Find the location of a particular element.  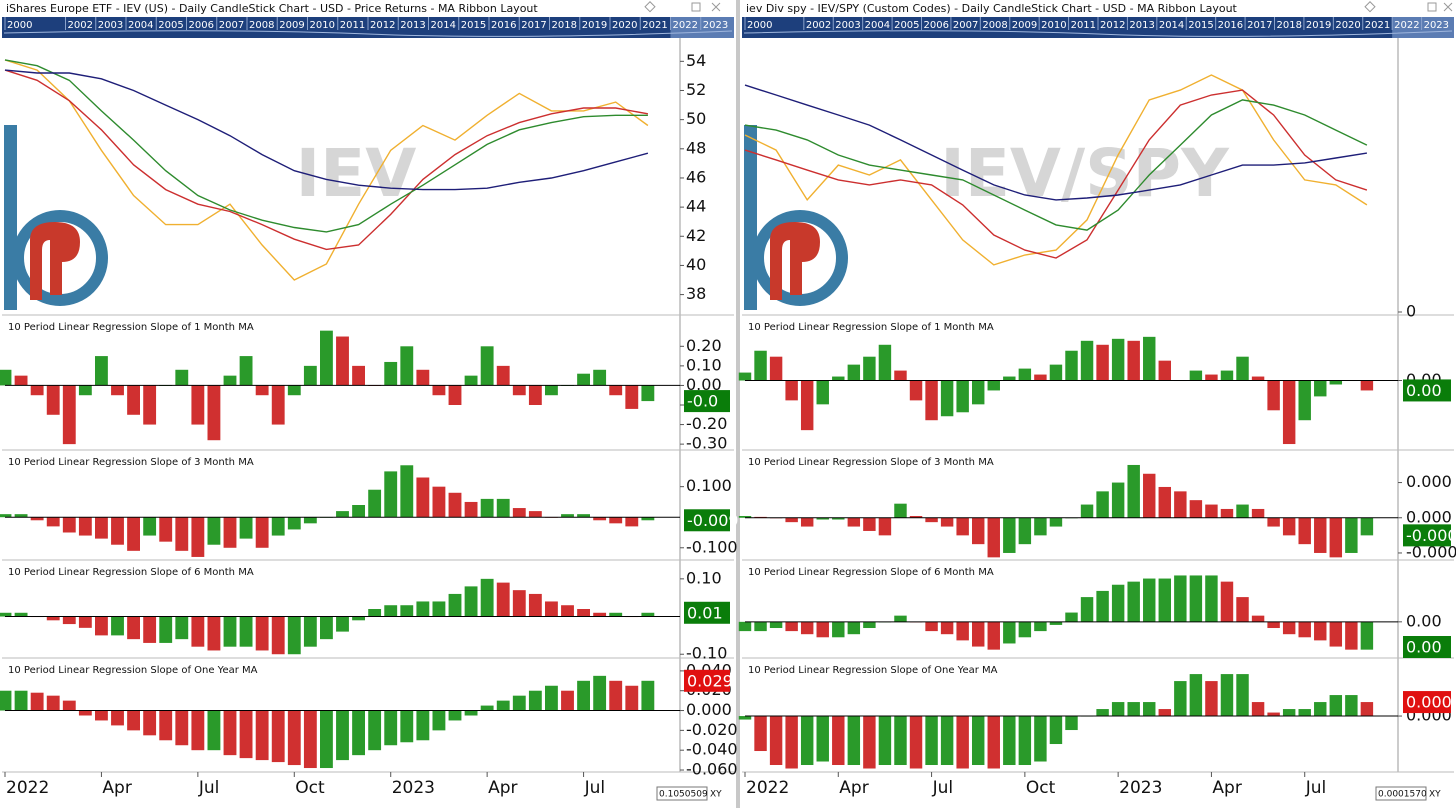

timeline-year: 2015 is located at coordinates (1200, 25).